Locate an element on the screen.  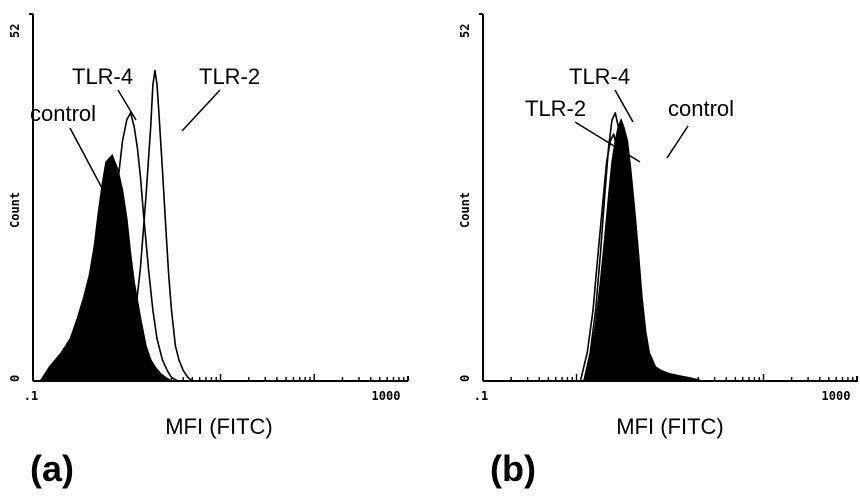
series-group-a is located at coordinates (116, 225).